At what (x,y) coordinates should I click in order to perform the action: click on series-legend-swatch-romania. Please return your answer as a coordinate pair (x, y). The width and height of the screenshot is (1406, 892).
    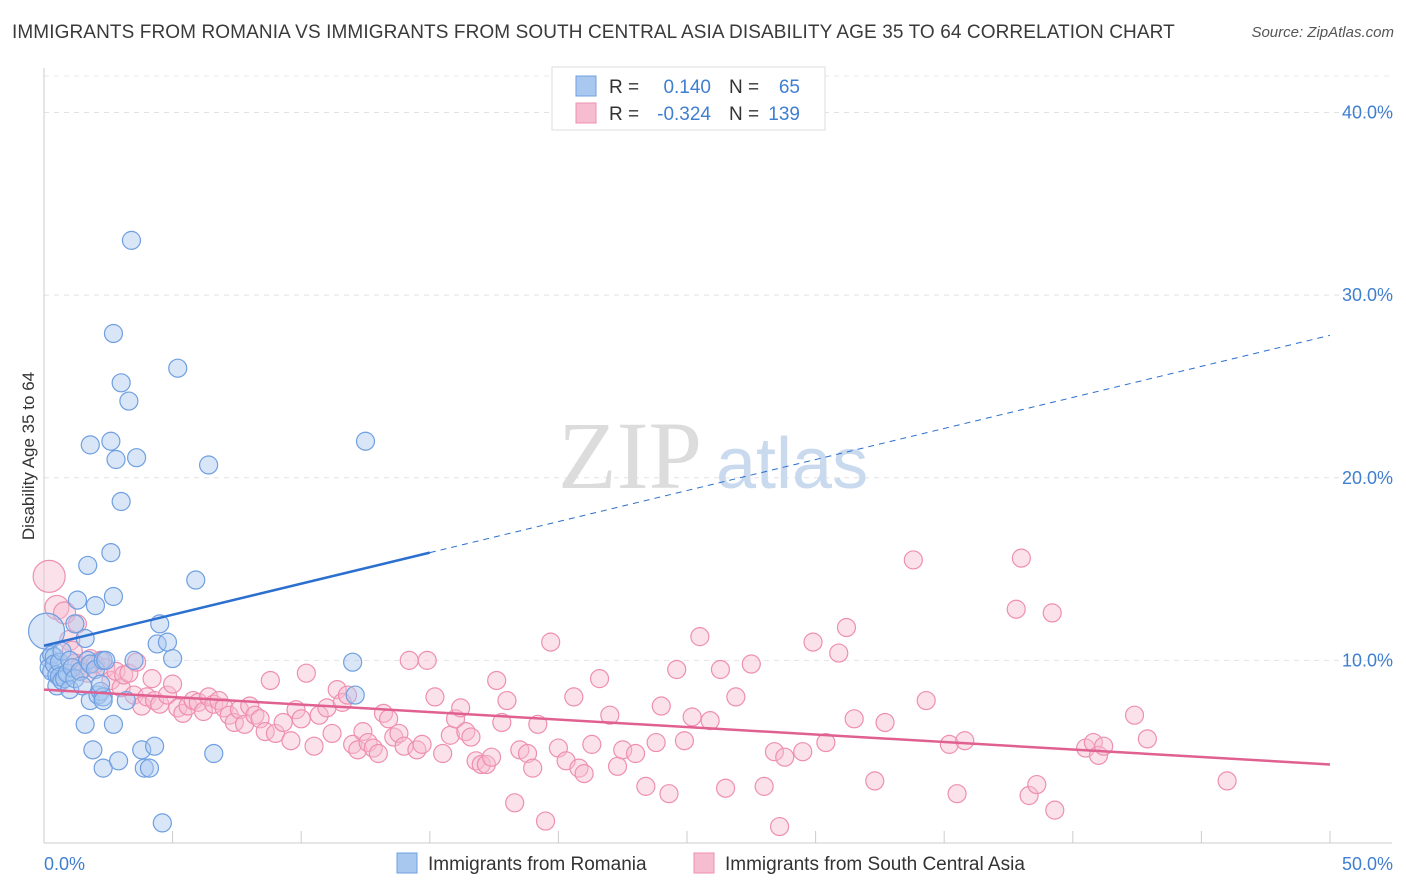
    Looking at the image, I should click on (407, 863).